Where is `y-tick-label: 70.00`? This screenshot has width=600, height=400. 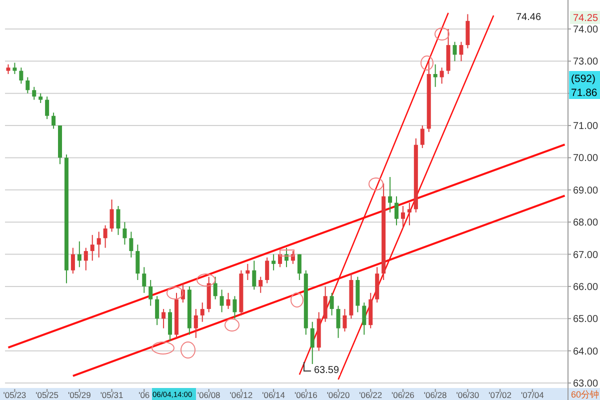 y-tick-label: 70.00 is located at coordinates (585, 158).